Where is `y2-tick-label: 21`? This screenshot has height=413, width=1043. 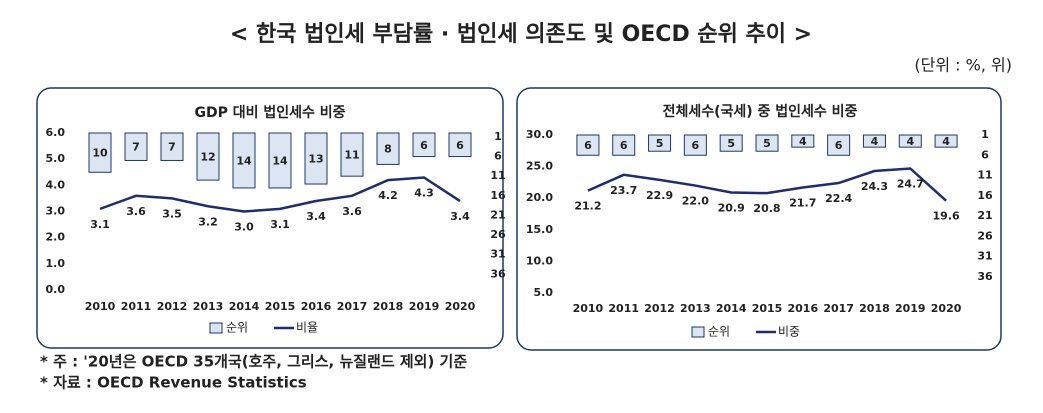
y2-tick-label: 21 is located at coordinates (984, 215).